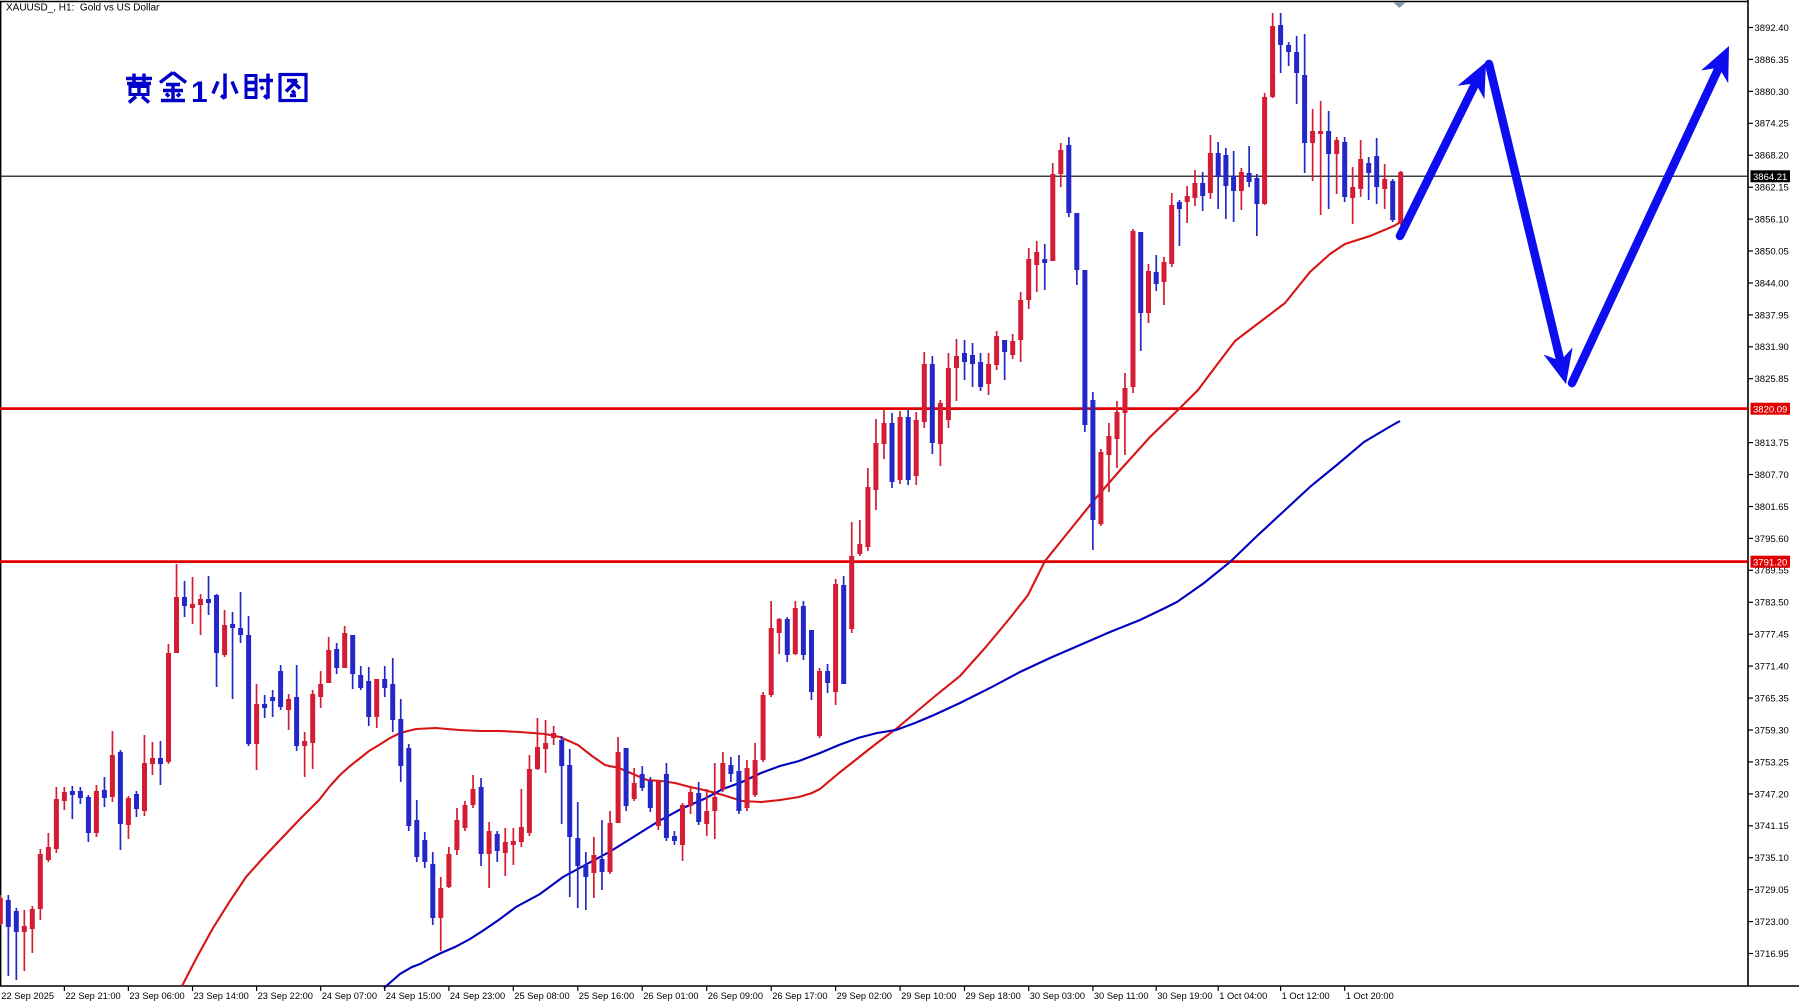  What do you see at coordinates (1772, 251) in the screenshot?
I see `svg-text: 3850.05` at bounding box center [1772, 251].